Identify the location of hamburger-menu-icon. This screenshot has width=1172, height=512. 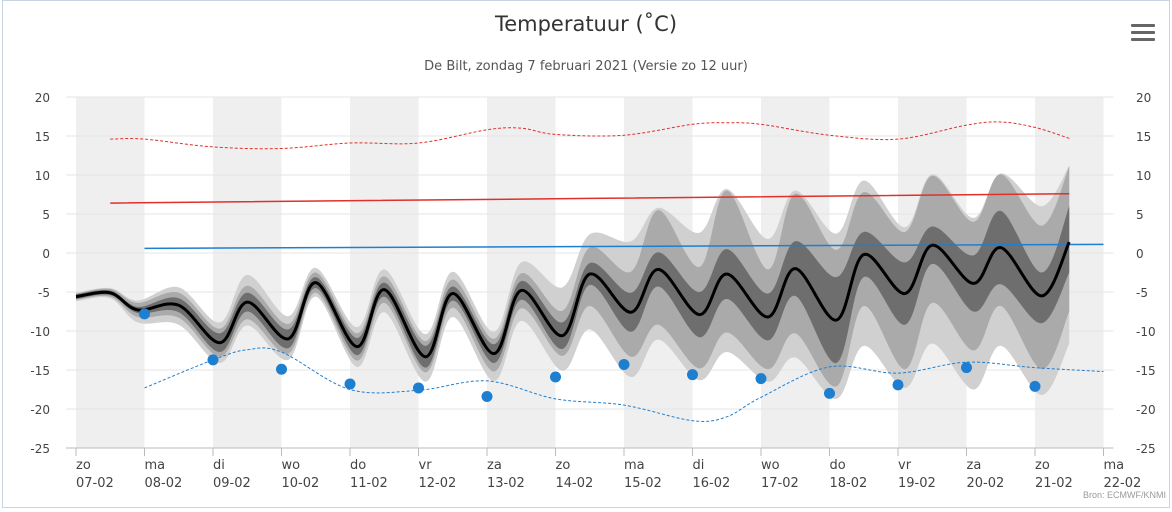
(1143, 34).